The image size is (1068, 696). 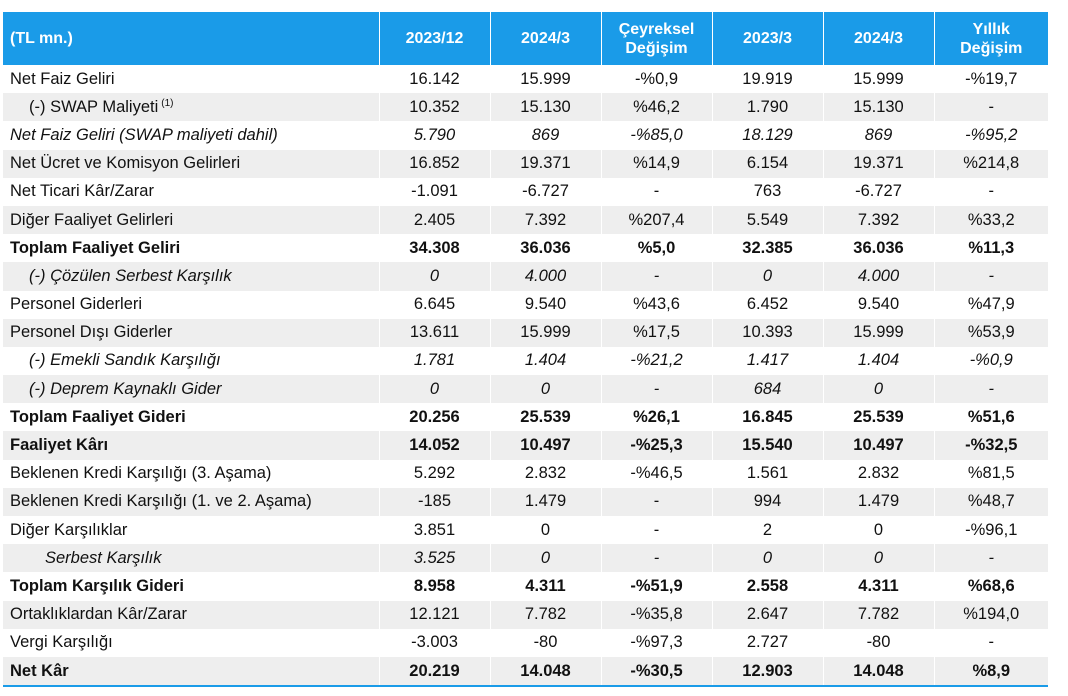 What do you see at coordinates (434, 107) in the screenshot?
I see `cell-2023-12: 10.352` at bounding box center [434, 107].